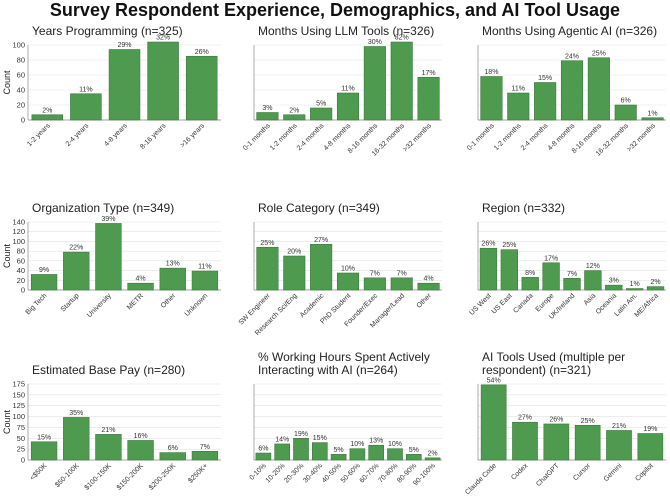 This screenshot has width=670, height=501. I want to click on panel-6-title-line: Region (n=332), so click(523, 208).